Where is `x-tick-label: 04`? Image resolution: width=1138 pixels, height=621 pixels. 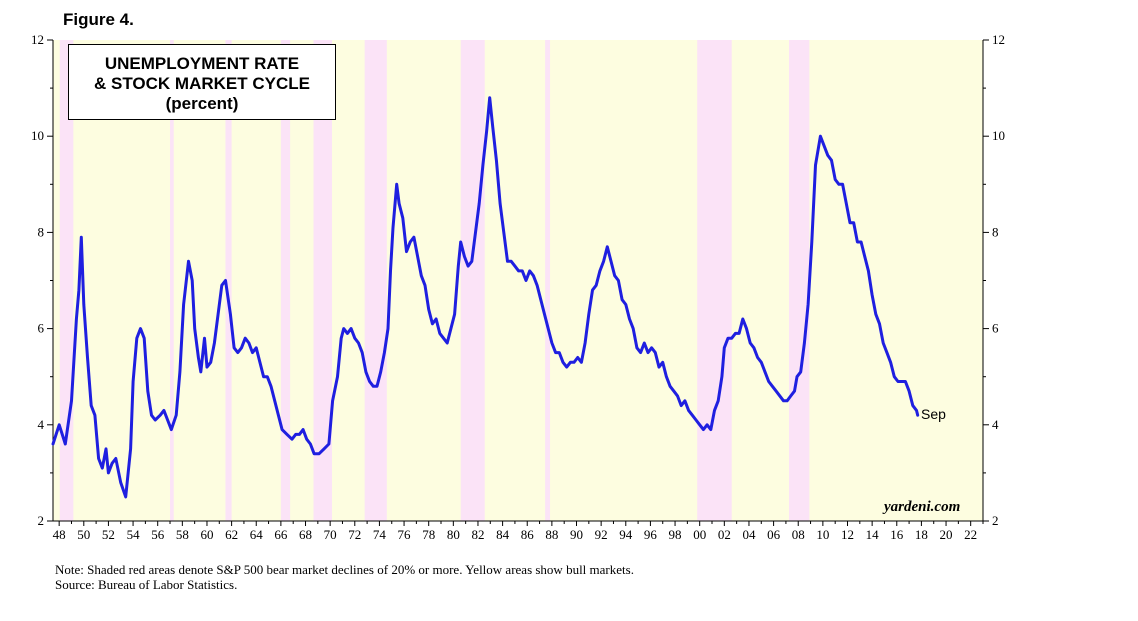 x-tick-label: 04 is located at coordinates (749, 534).